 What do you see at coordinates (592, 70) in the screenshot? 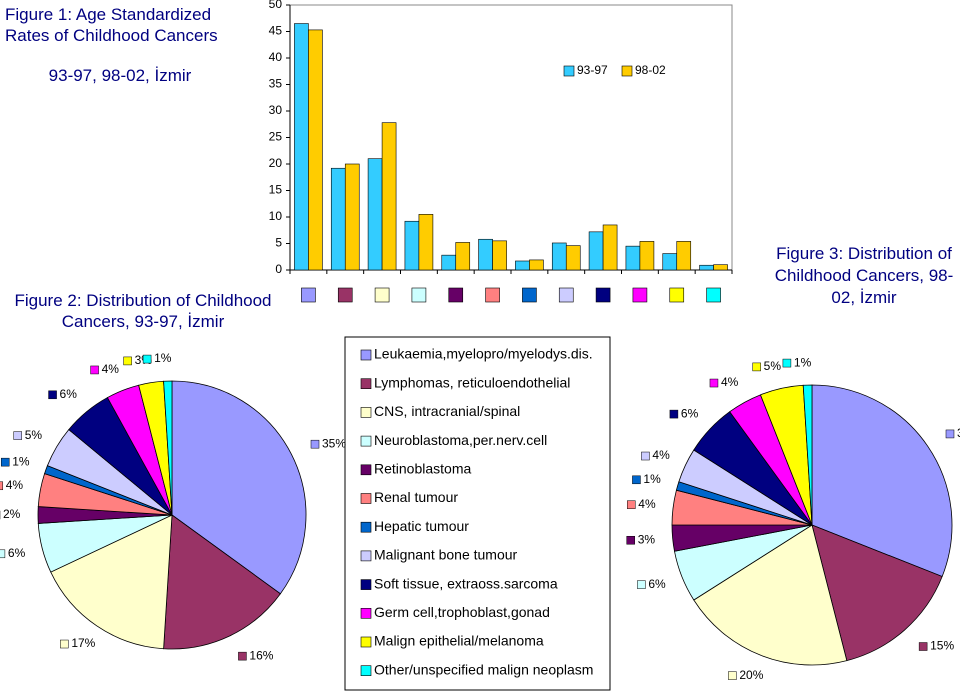
I see `legend-label: 93-97` at bounding box center [592, 70].